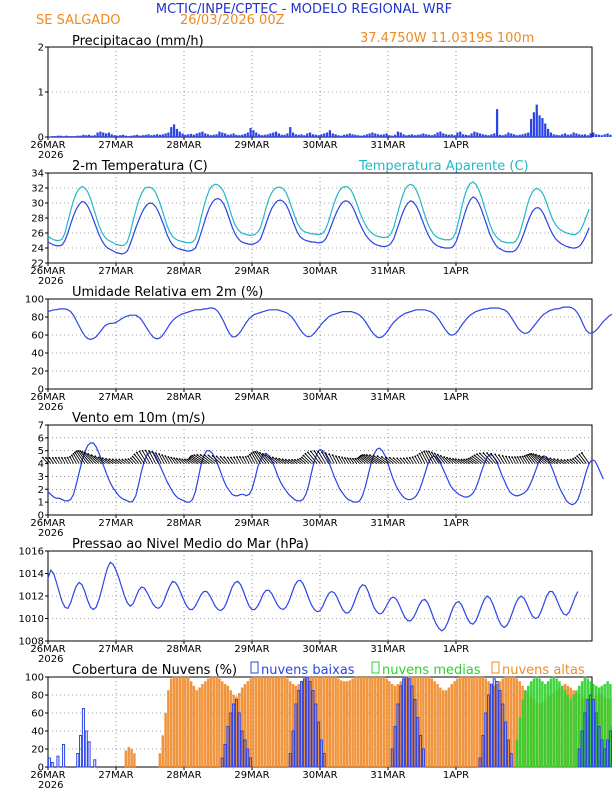 The image size is (612, 792). What do you see at coordinates (41, 451) in the screenshot?
I see `wind-ytick-label: 5` at bounding box center [41, 451].